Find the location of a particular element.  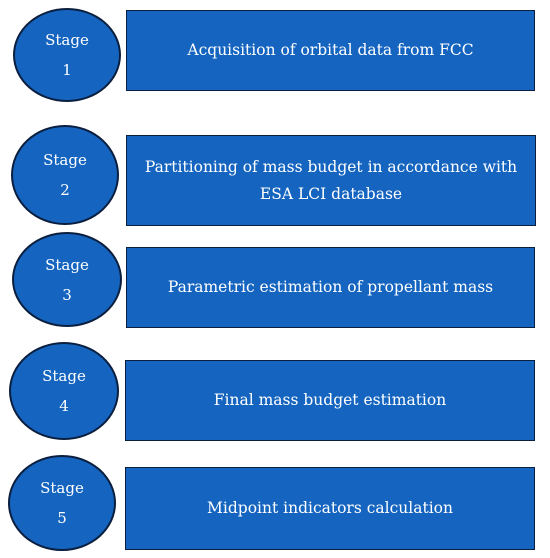

stage-3-box: Parametric estimation of propellant mass is located at coordinates (330, 287).